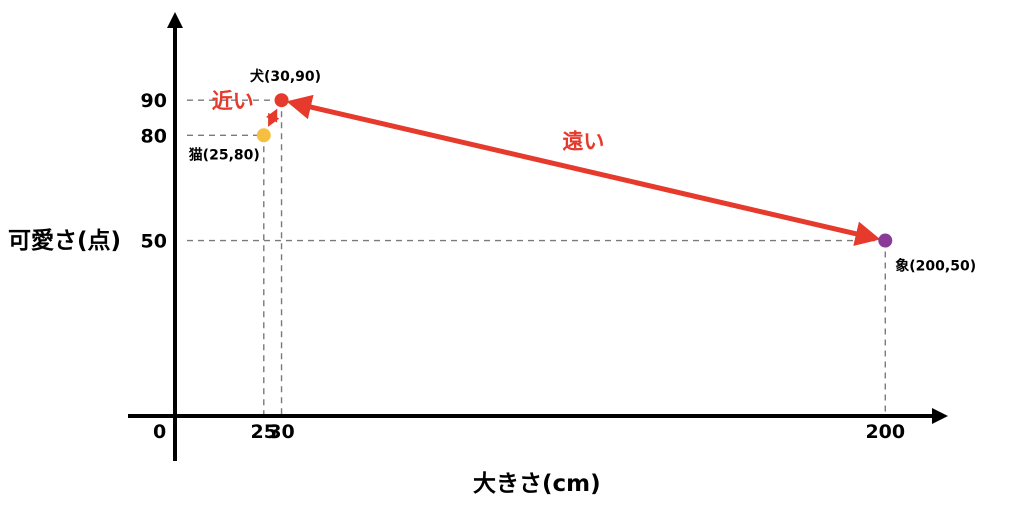  Describe the element at coordinates (281, 432) in the screenshot. I see `x-tick-label: 30` at that location.